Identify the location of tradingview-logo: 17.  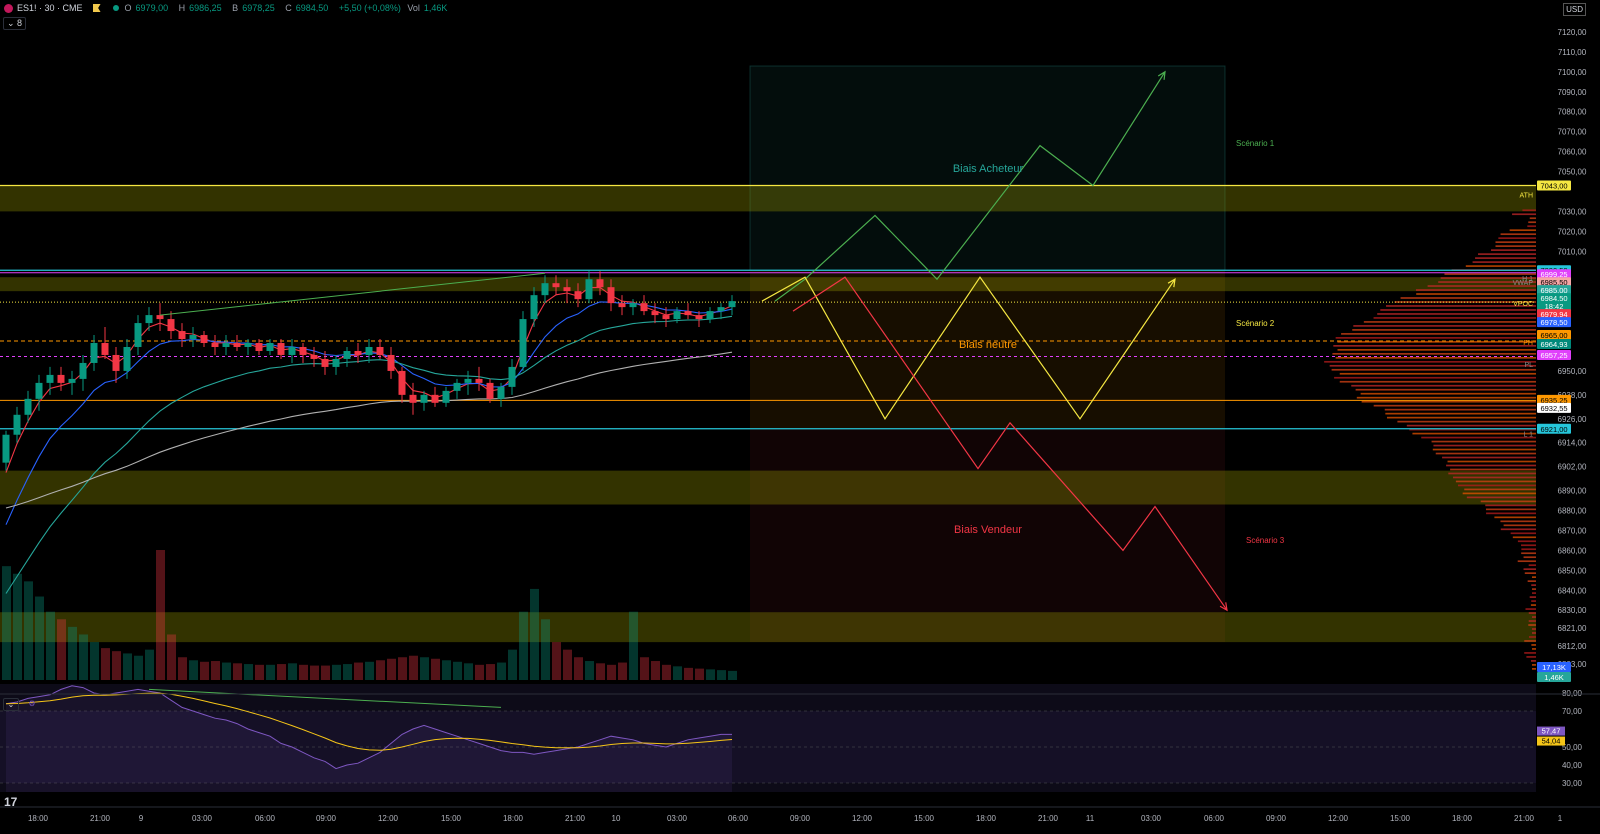
(10, 802).